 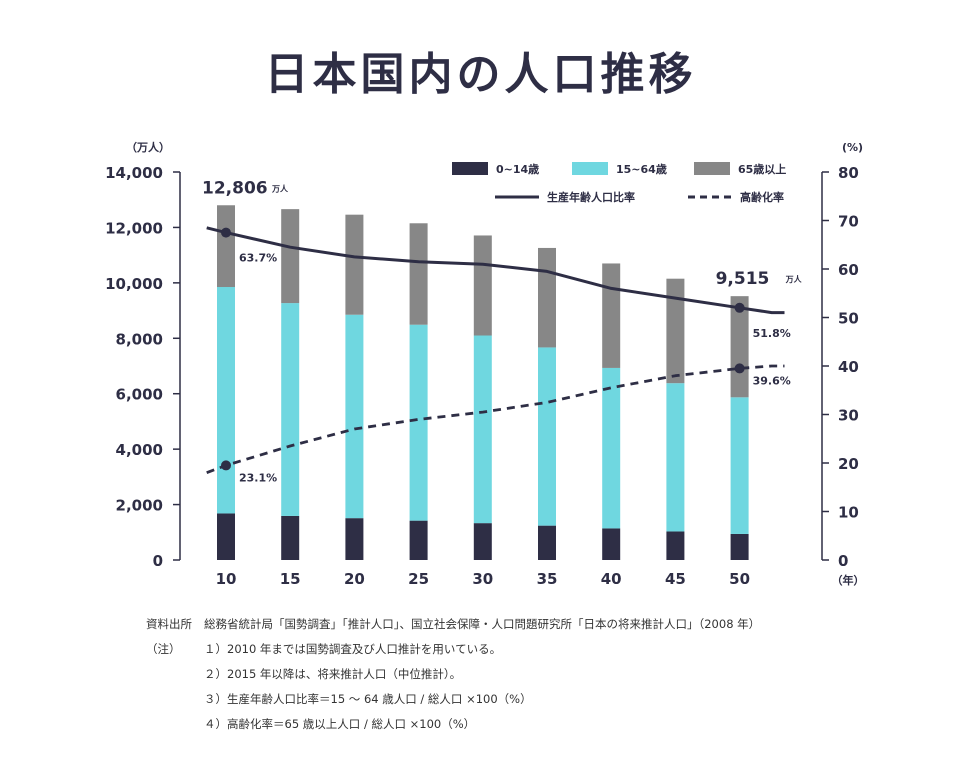 I want to click on source-label: 資料出所, so click(x=169, y=624).